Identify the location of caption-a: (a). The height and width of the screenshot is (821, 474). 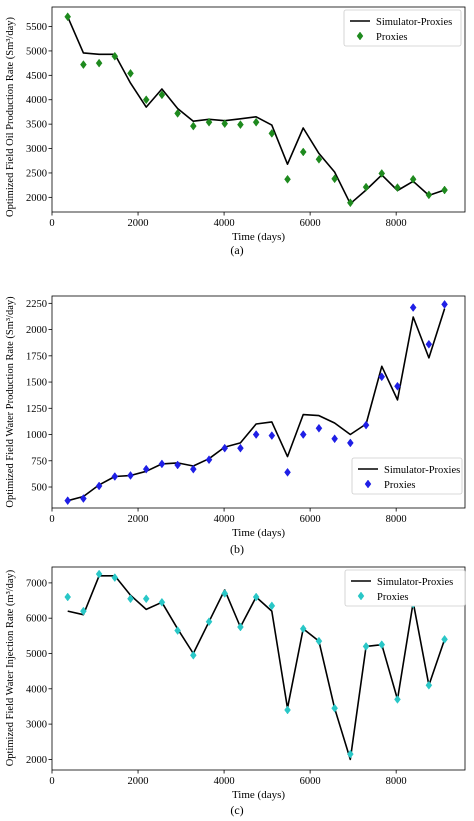
(237, 250).